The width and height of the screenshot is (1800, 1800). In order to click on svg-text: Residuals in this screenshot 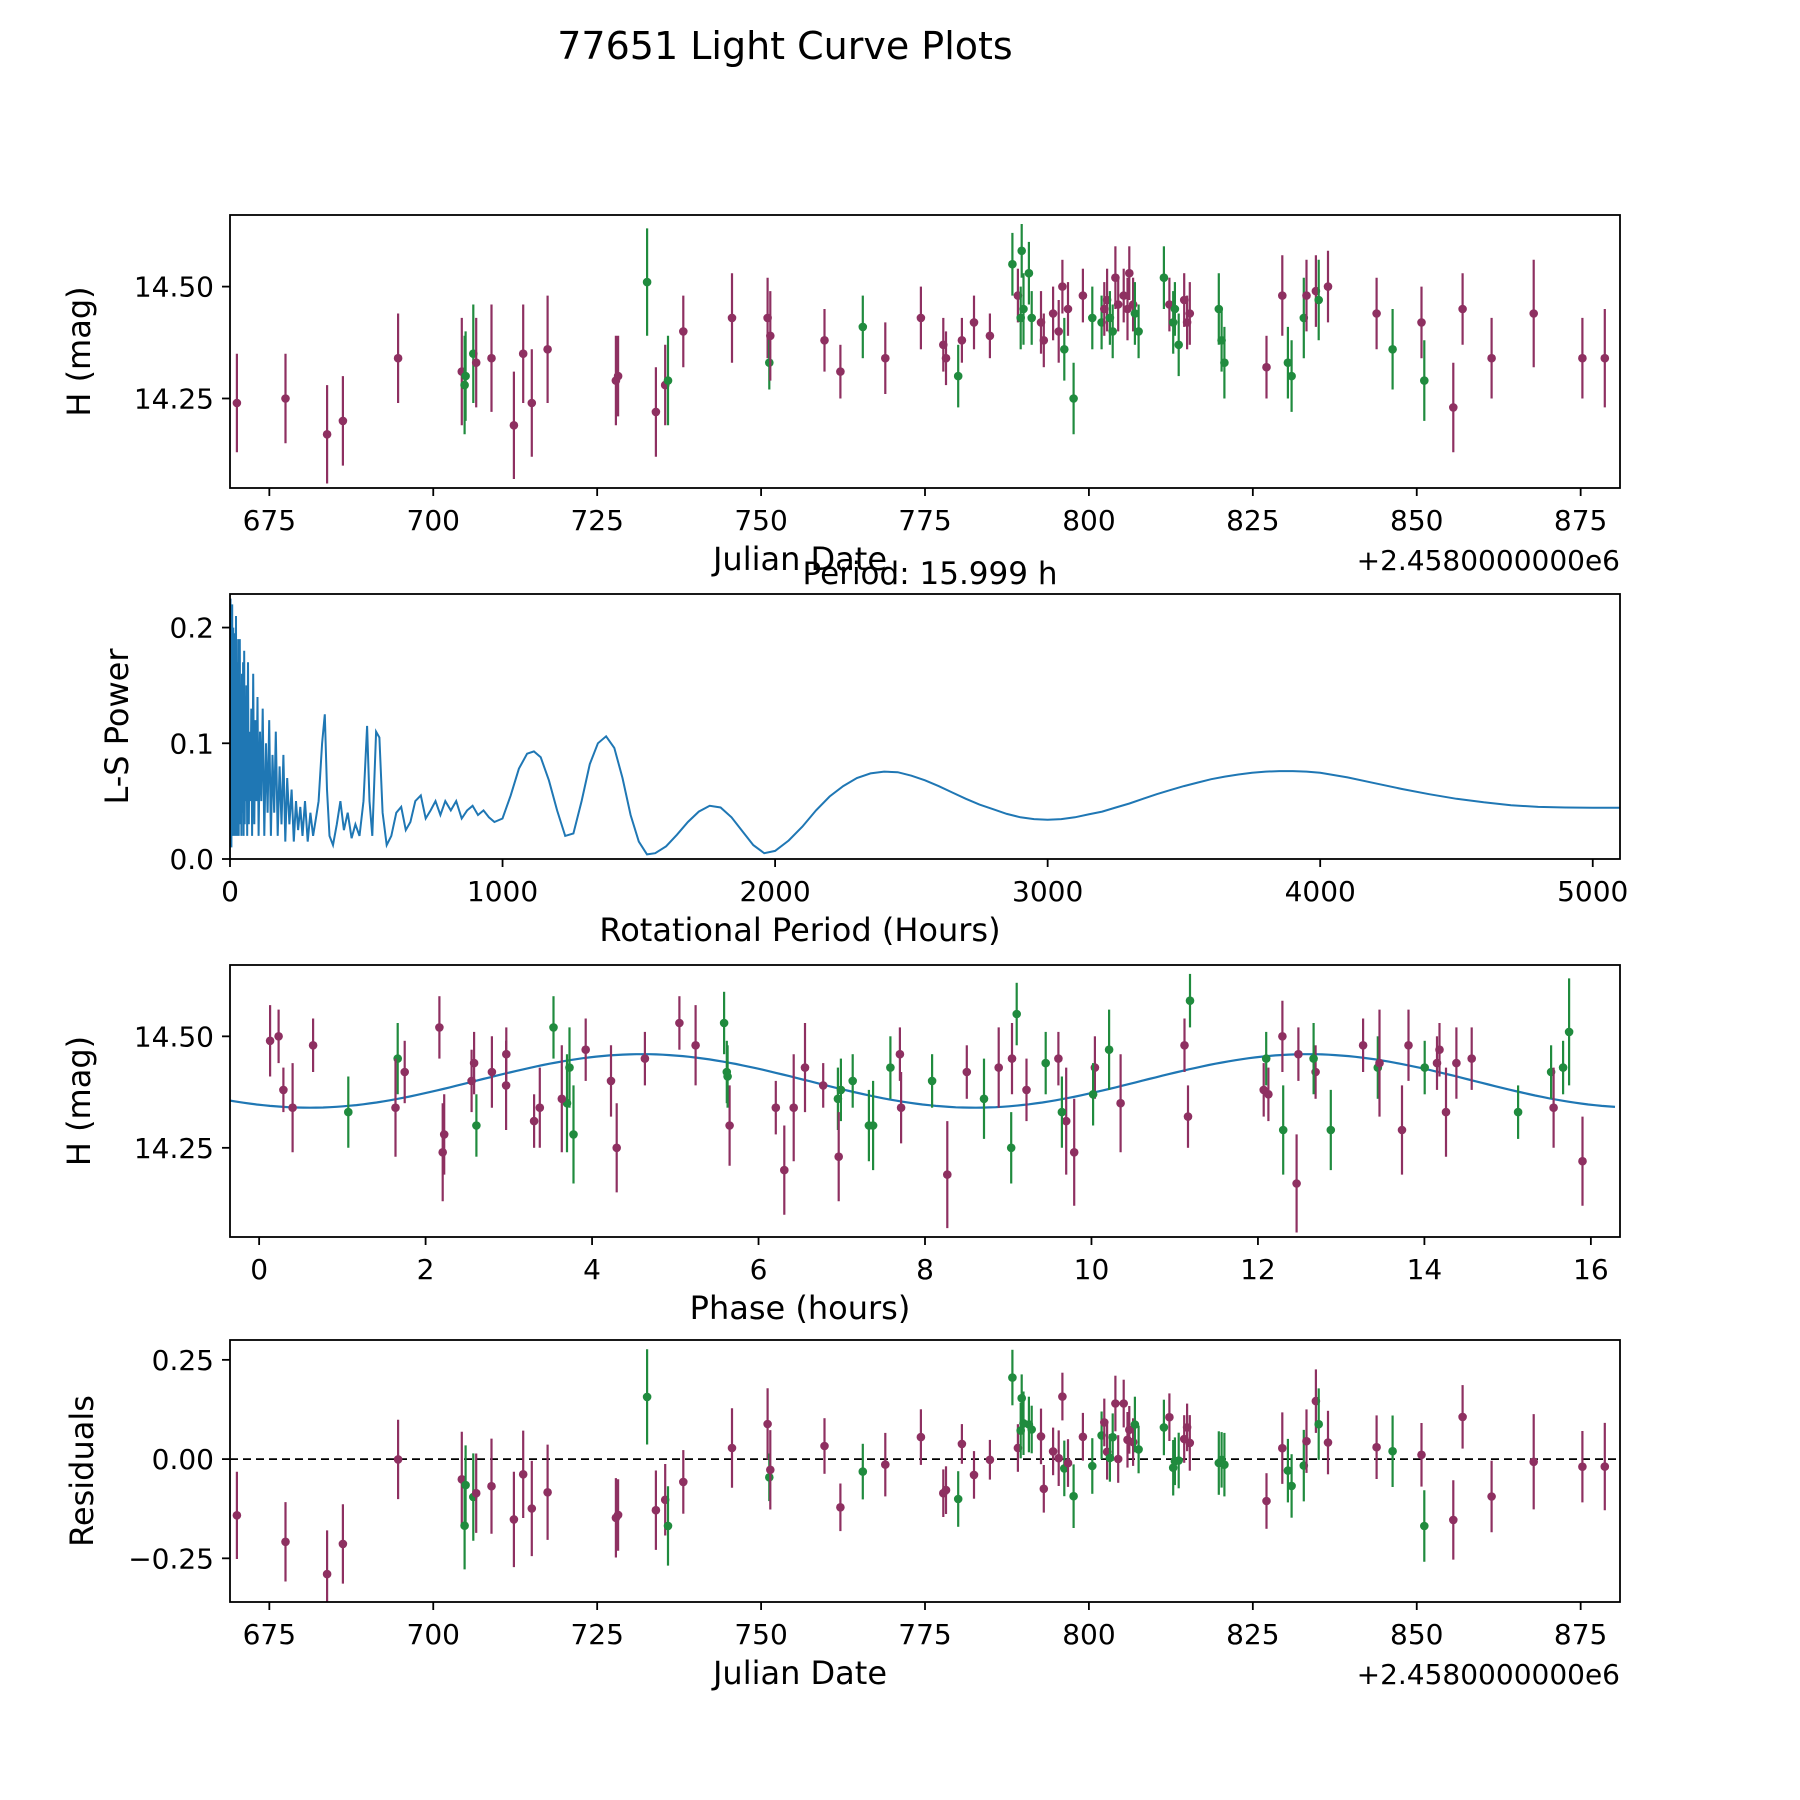, I will do `click(82, 1471)`.